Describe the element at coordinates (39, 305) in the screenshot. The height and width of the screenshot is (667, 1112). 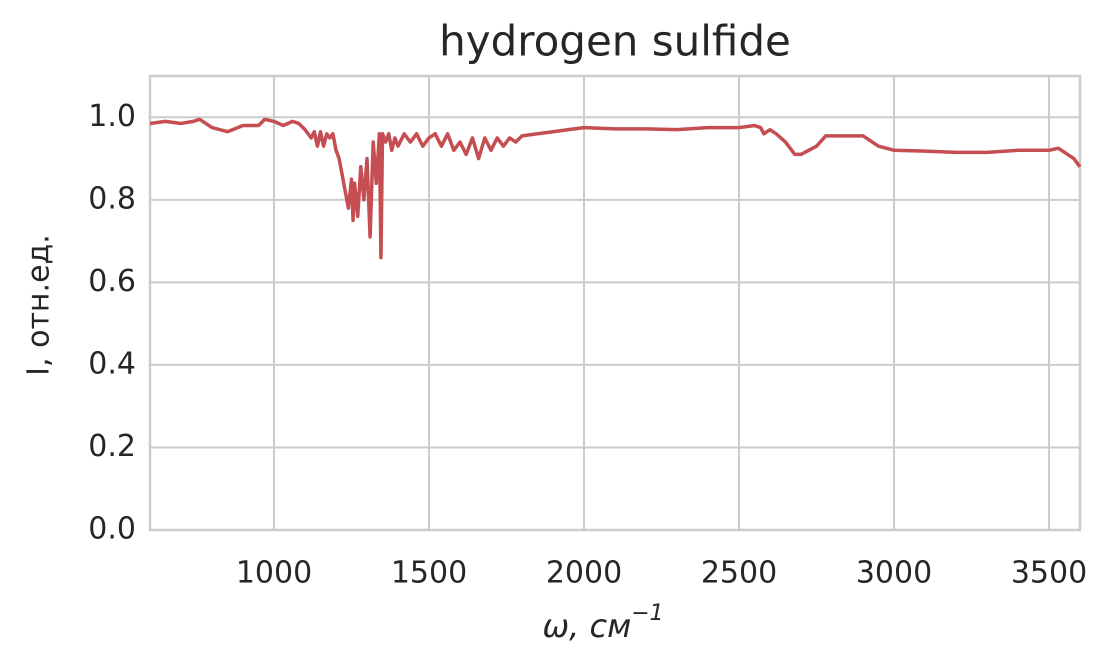
I see `y-axis-label: I, отн.ед.` at that location.